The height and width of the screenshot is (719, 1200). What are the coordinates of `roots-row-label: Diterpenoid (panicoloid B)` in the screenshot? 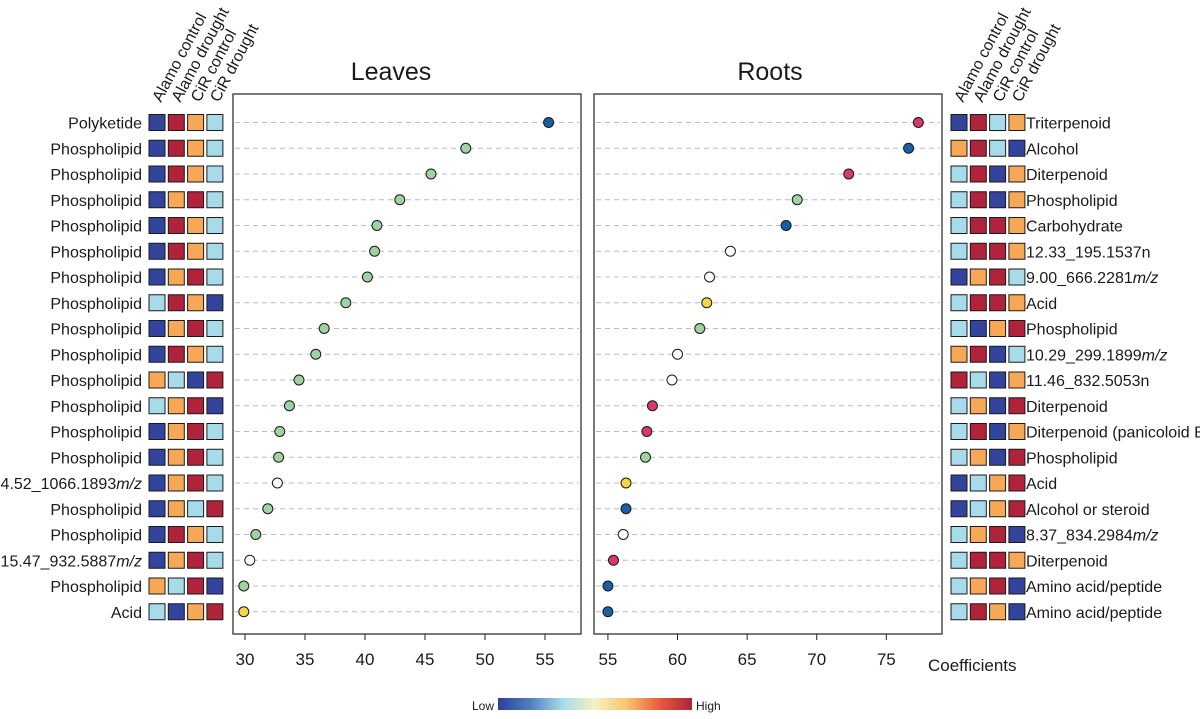 It's located at (1113, 433).